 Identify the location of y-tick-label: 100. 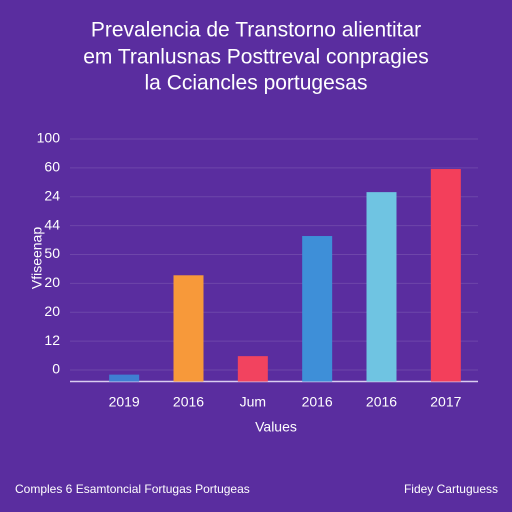
(49, 138).